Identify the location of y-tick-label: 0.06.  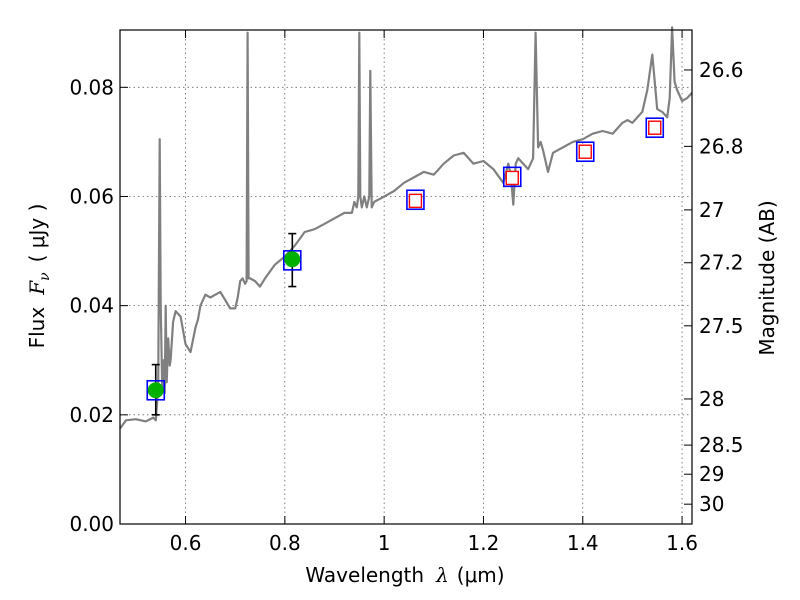
(91, 196).